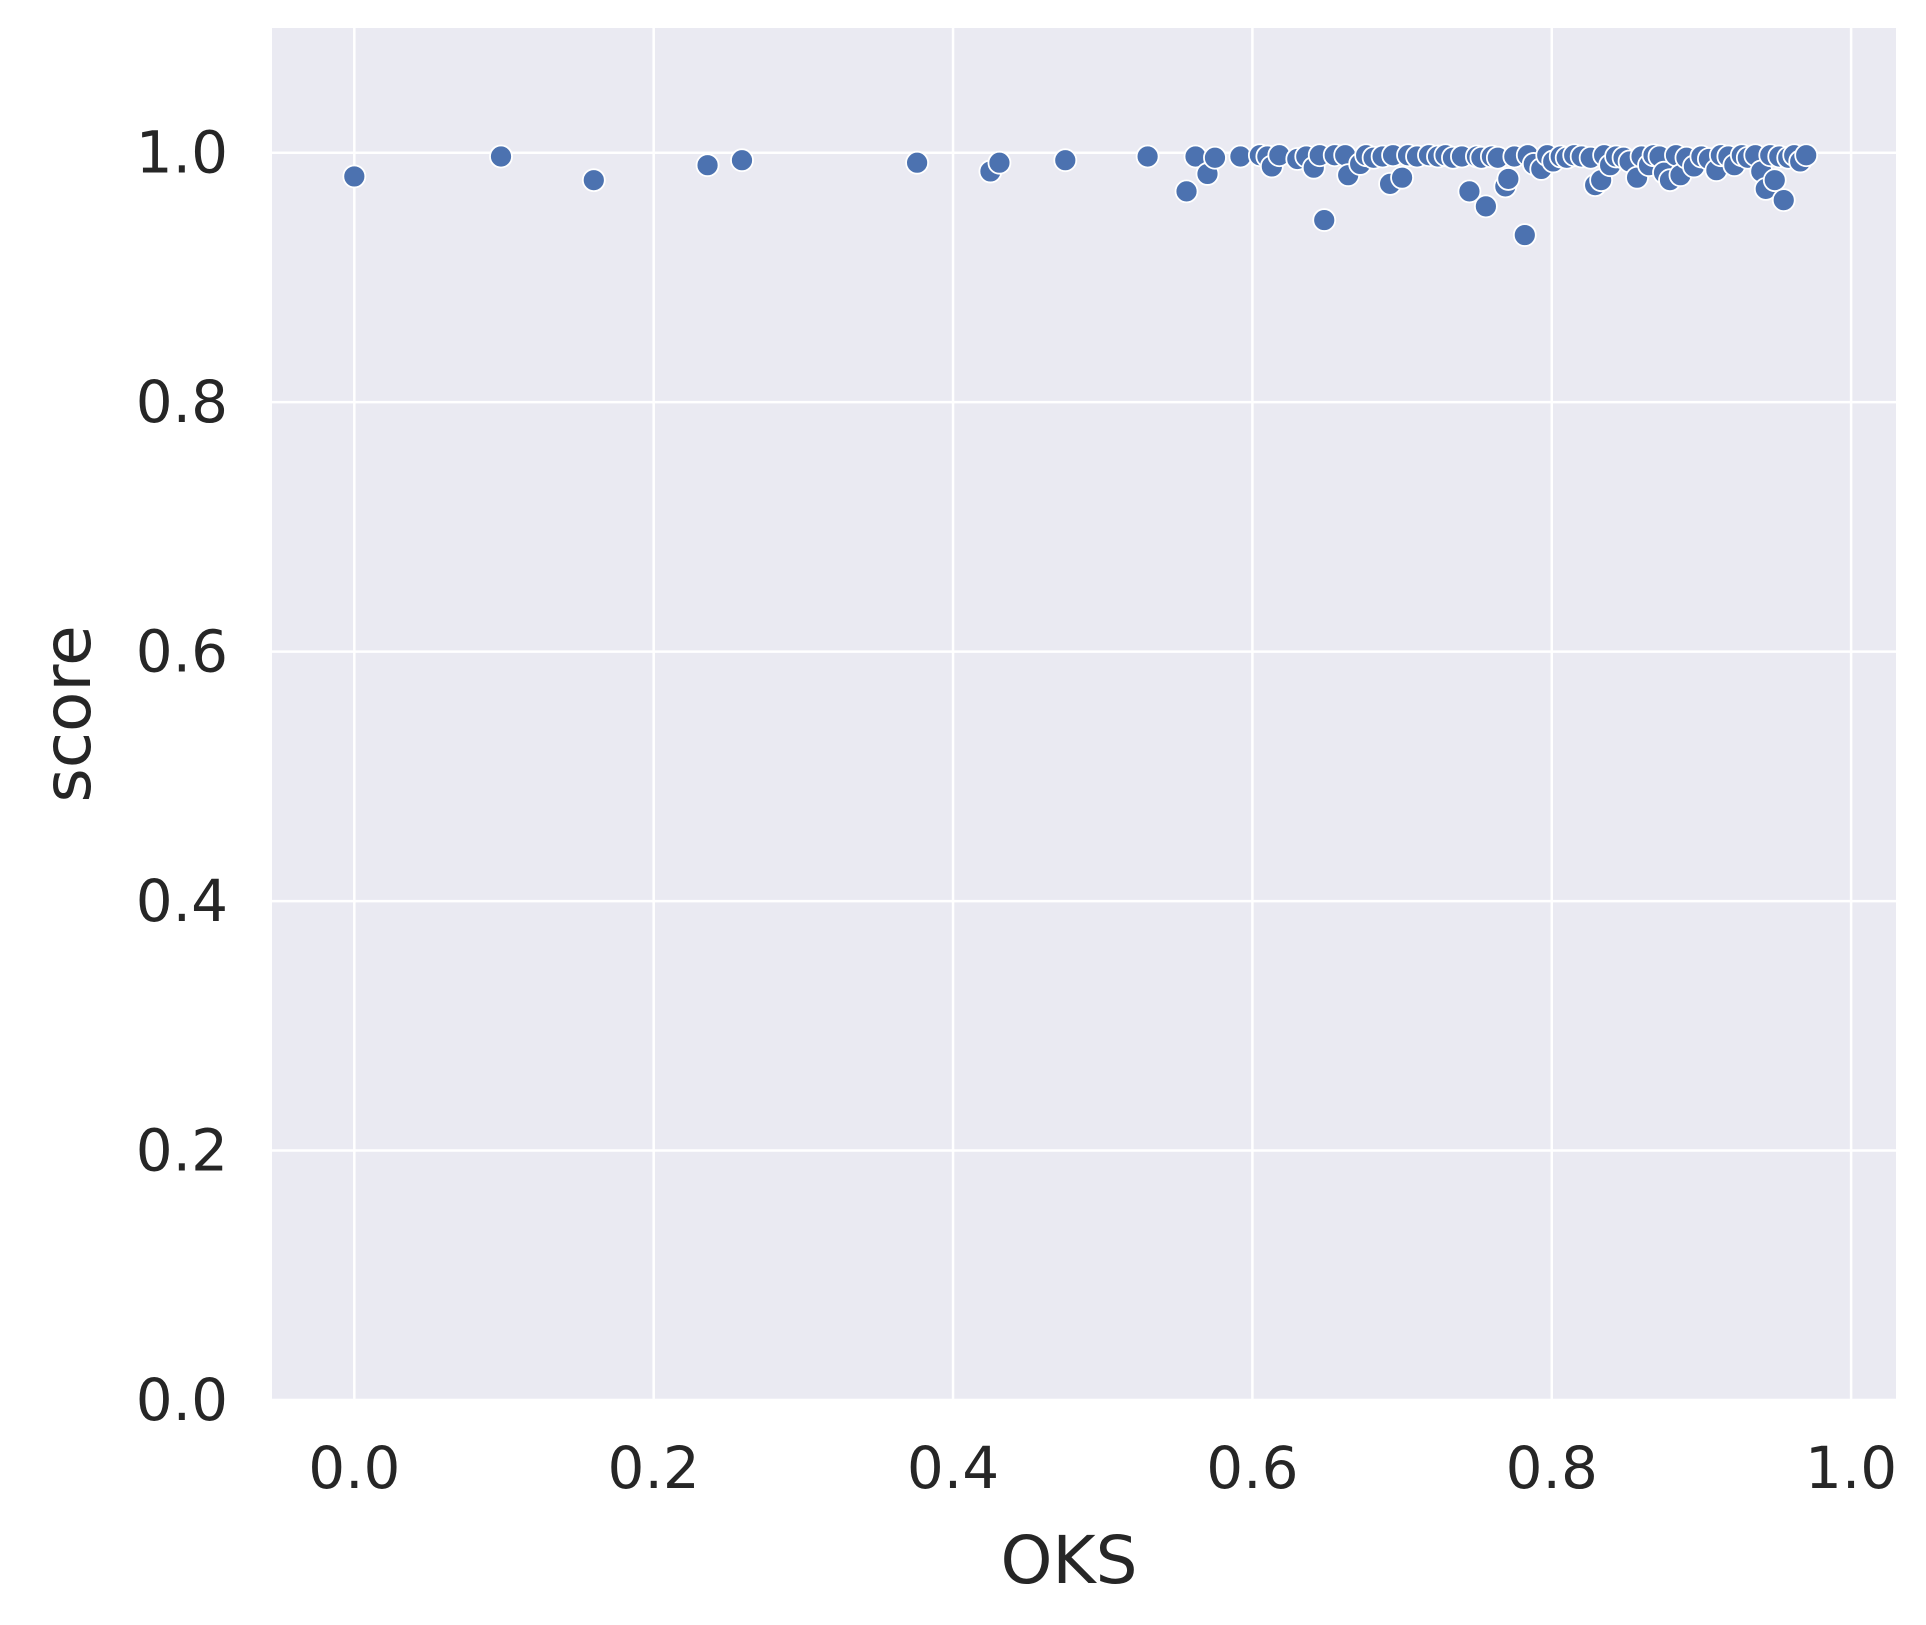  I want to click on y-tick-label: 0.8, so click(182, 402).